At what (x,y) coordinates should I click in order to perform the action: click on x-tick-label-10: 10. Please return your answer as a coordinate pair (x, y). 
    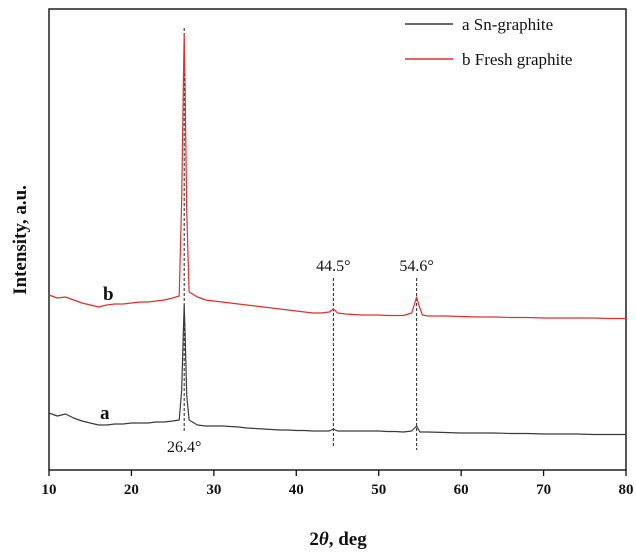
    Looking at the image, I should click on (49, 490).